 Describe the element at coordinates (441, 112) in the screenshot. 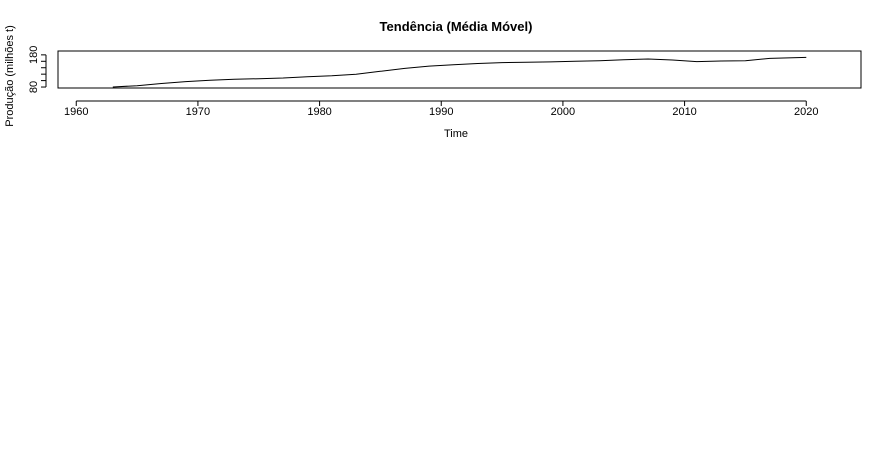

I see `x-tick-label: 1990` at that location.